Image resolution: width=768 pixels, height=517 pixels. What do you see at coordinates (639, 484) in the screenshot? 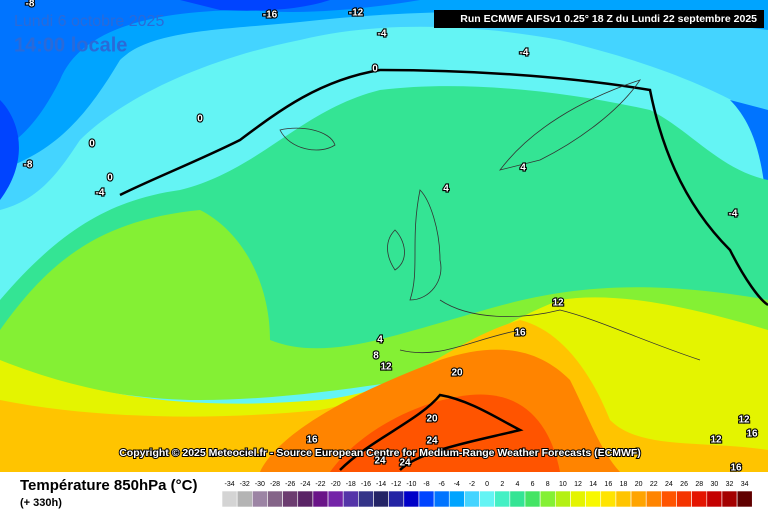
I see `colorbar-label: 20` at bounding box center [639, 484].